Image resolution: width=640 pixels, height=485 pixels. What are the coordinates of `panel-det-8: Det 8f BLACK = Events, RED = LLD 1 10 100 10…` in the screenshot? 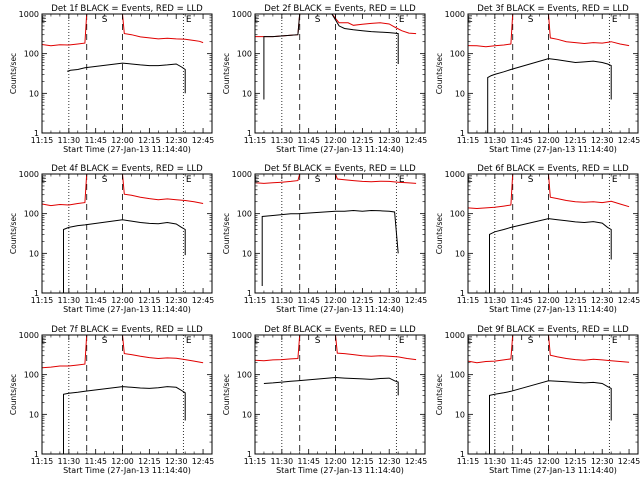 It's located at (324, 400).